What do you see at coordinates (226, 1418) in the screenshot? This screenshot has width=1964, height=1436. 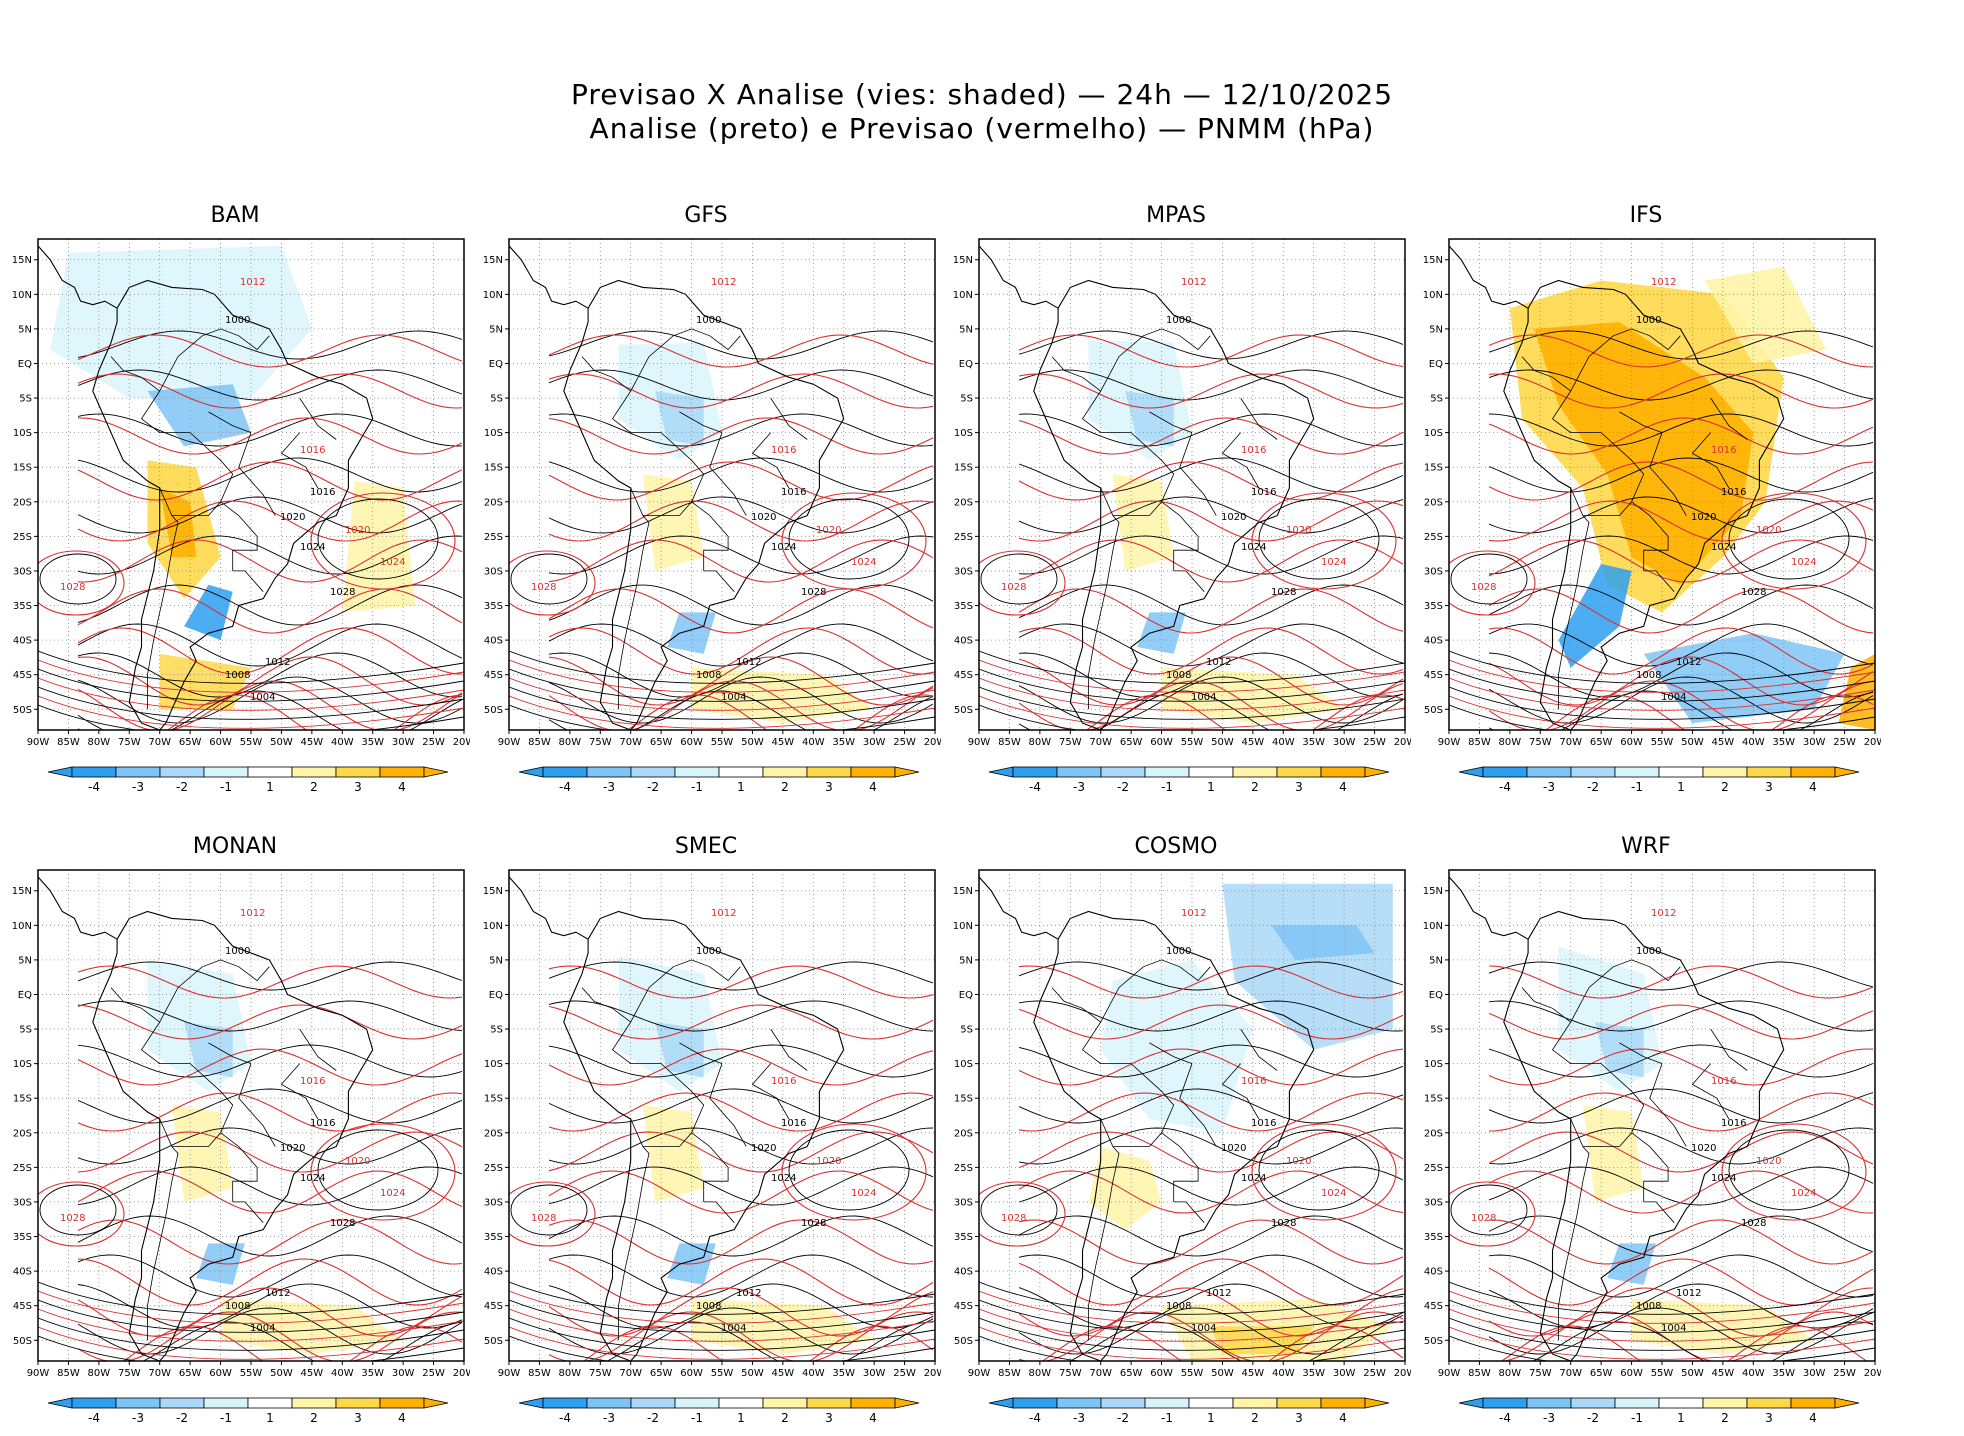 I see `colorbar-label: -1` at bounding box center [226, 1418].